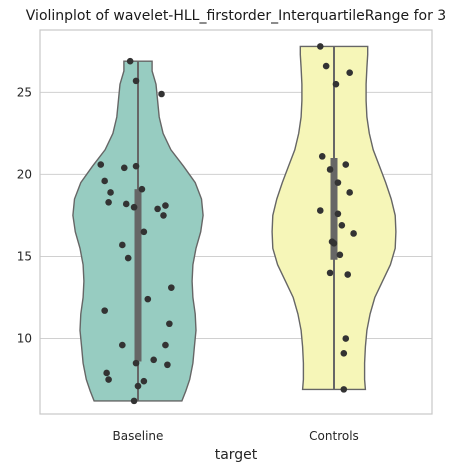 The image size is (464, 473). What do you see at coordinates (138, 436) in the screenshot?
I see `x-tick-label: Baseline` at bounding box center [138, 436].